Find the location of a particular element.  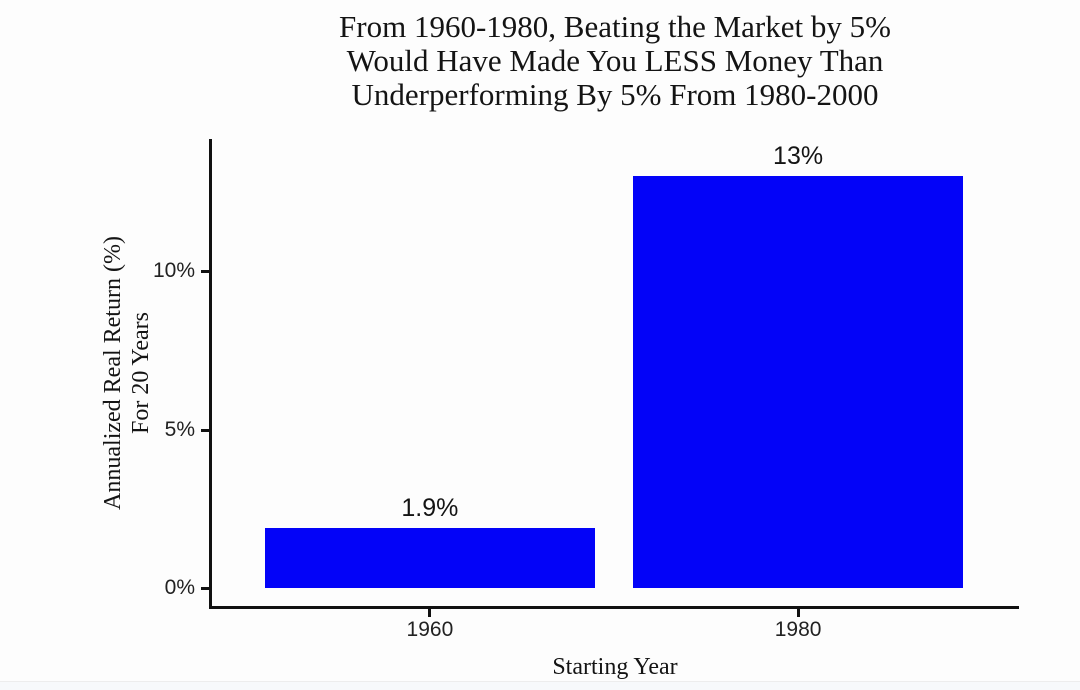

x-tick-mark-1960 is located at coordinates (430, 613).